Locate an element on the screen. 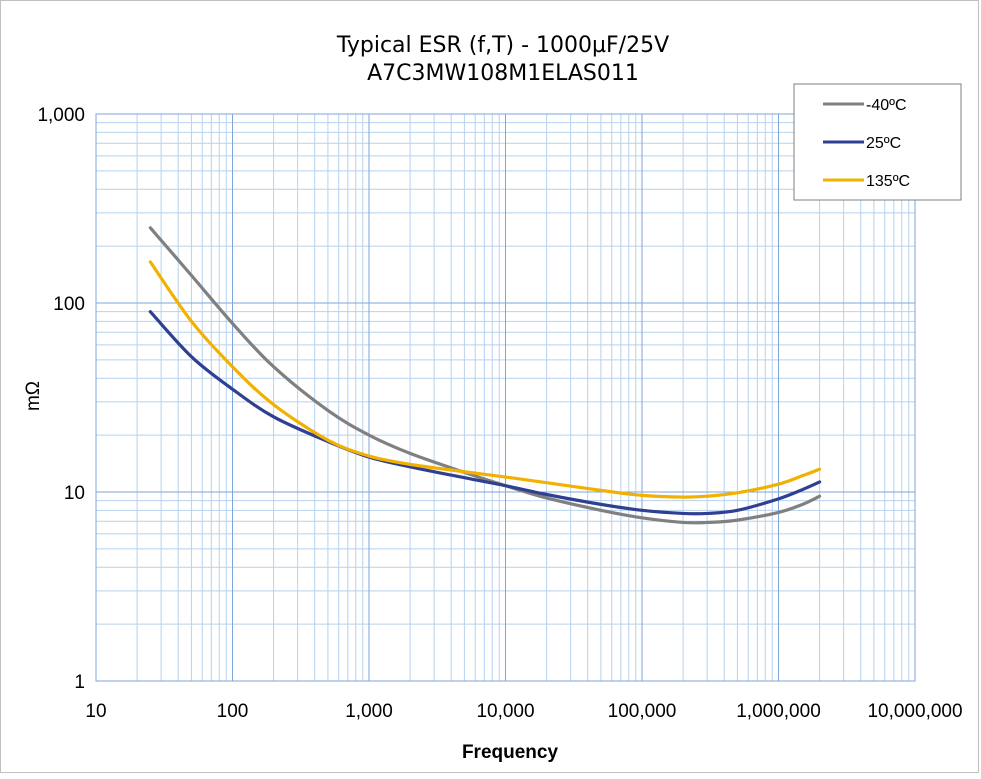  legend-label-1: 25ºC is located at coordinates (883, 143).